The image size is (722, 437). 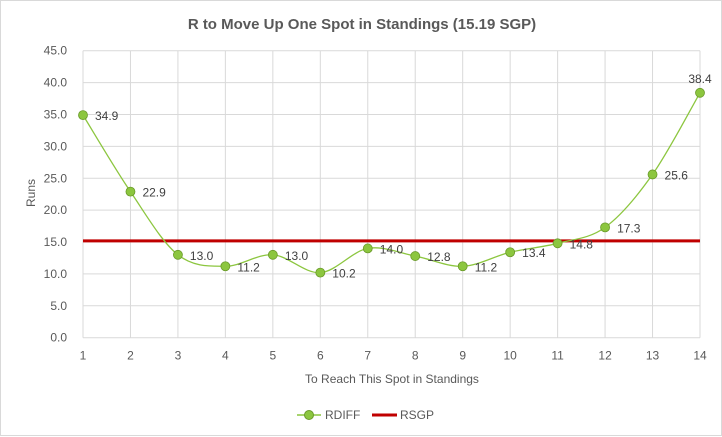 What do you see at coordinates (365, 415) in the screenshot?
I see `legend: RDIFF RSGP` at bounding box center [365, 415].